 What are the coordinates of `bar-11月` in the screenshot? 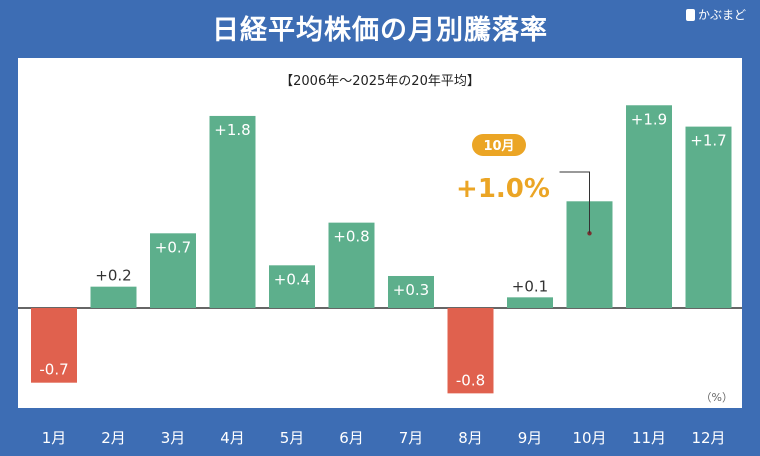 It's located at (649, 207).